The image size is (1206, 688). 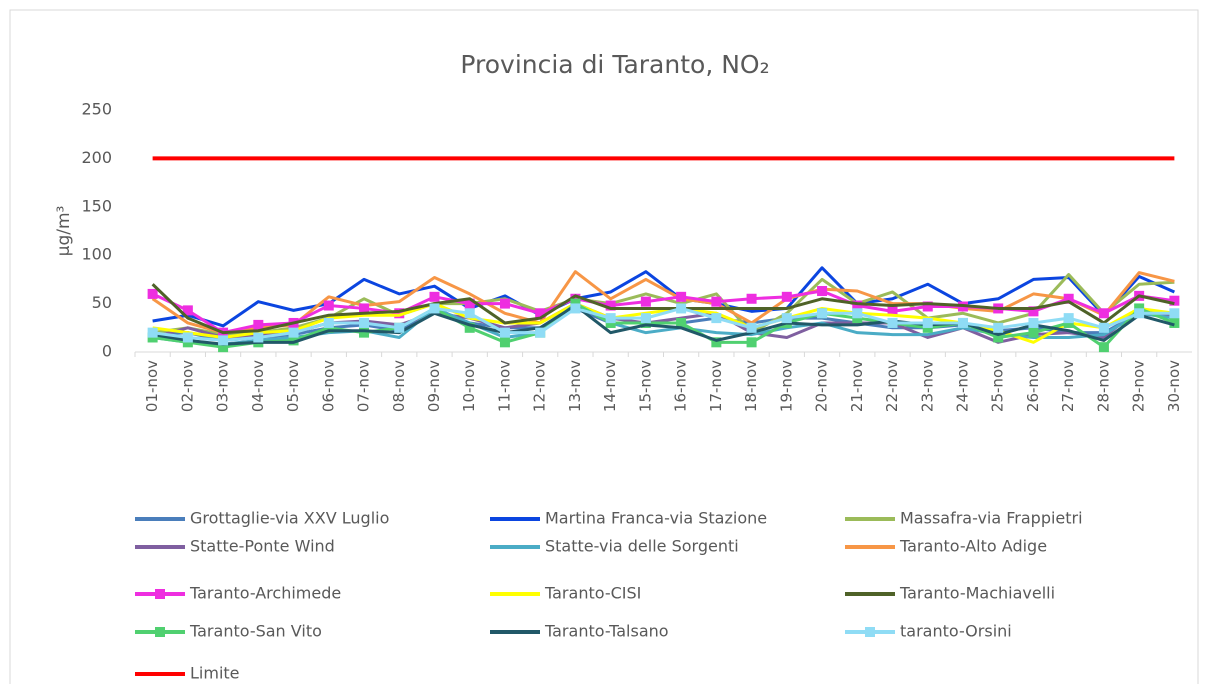 What do you see at coordinates (107, 351) in the screenshot?
I see `y-tick-label: 0` at bounding box center [107, 351].